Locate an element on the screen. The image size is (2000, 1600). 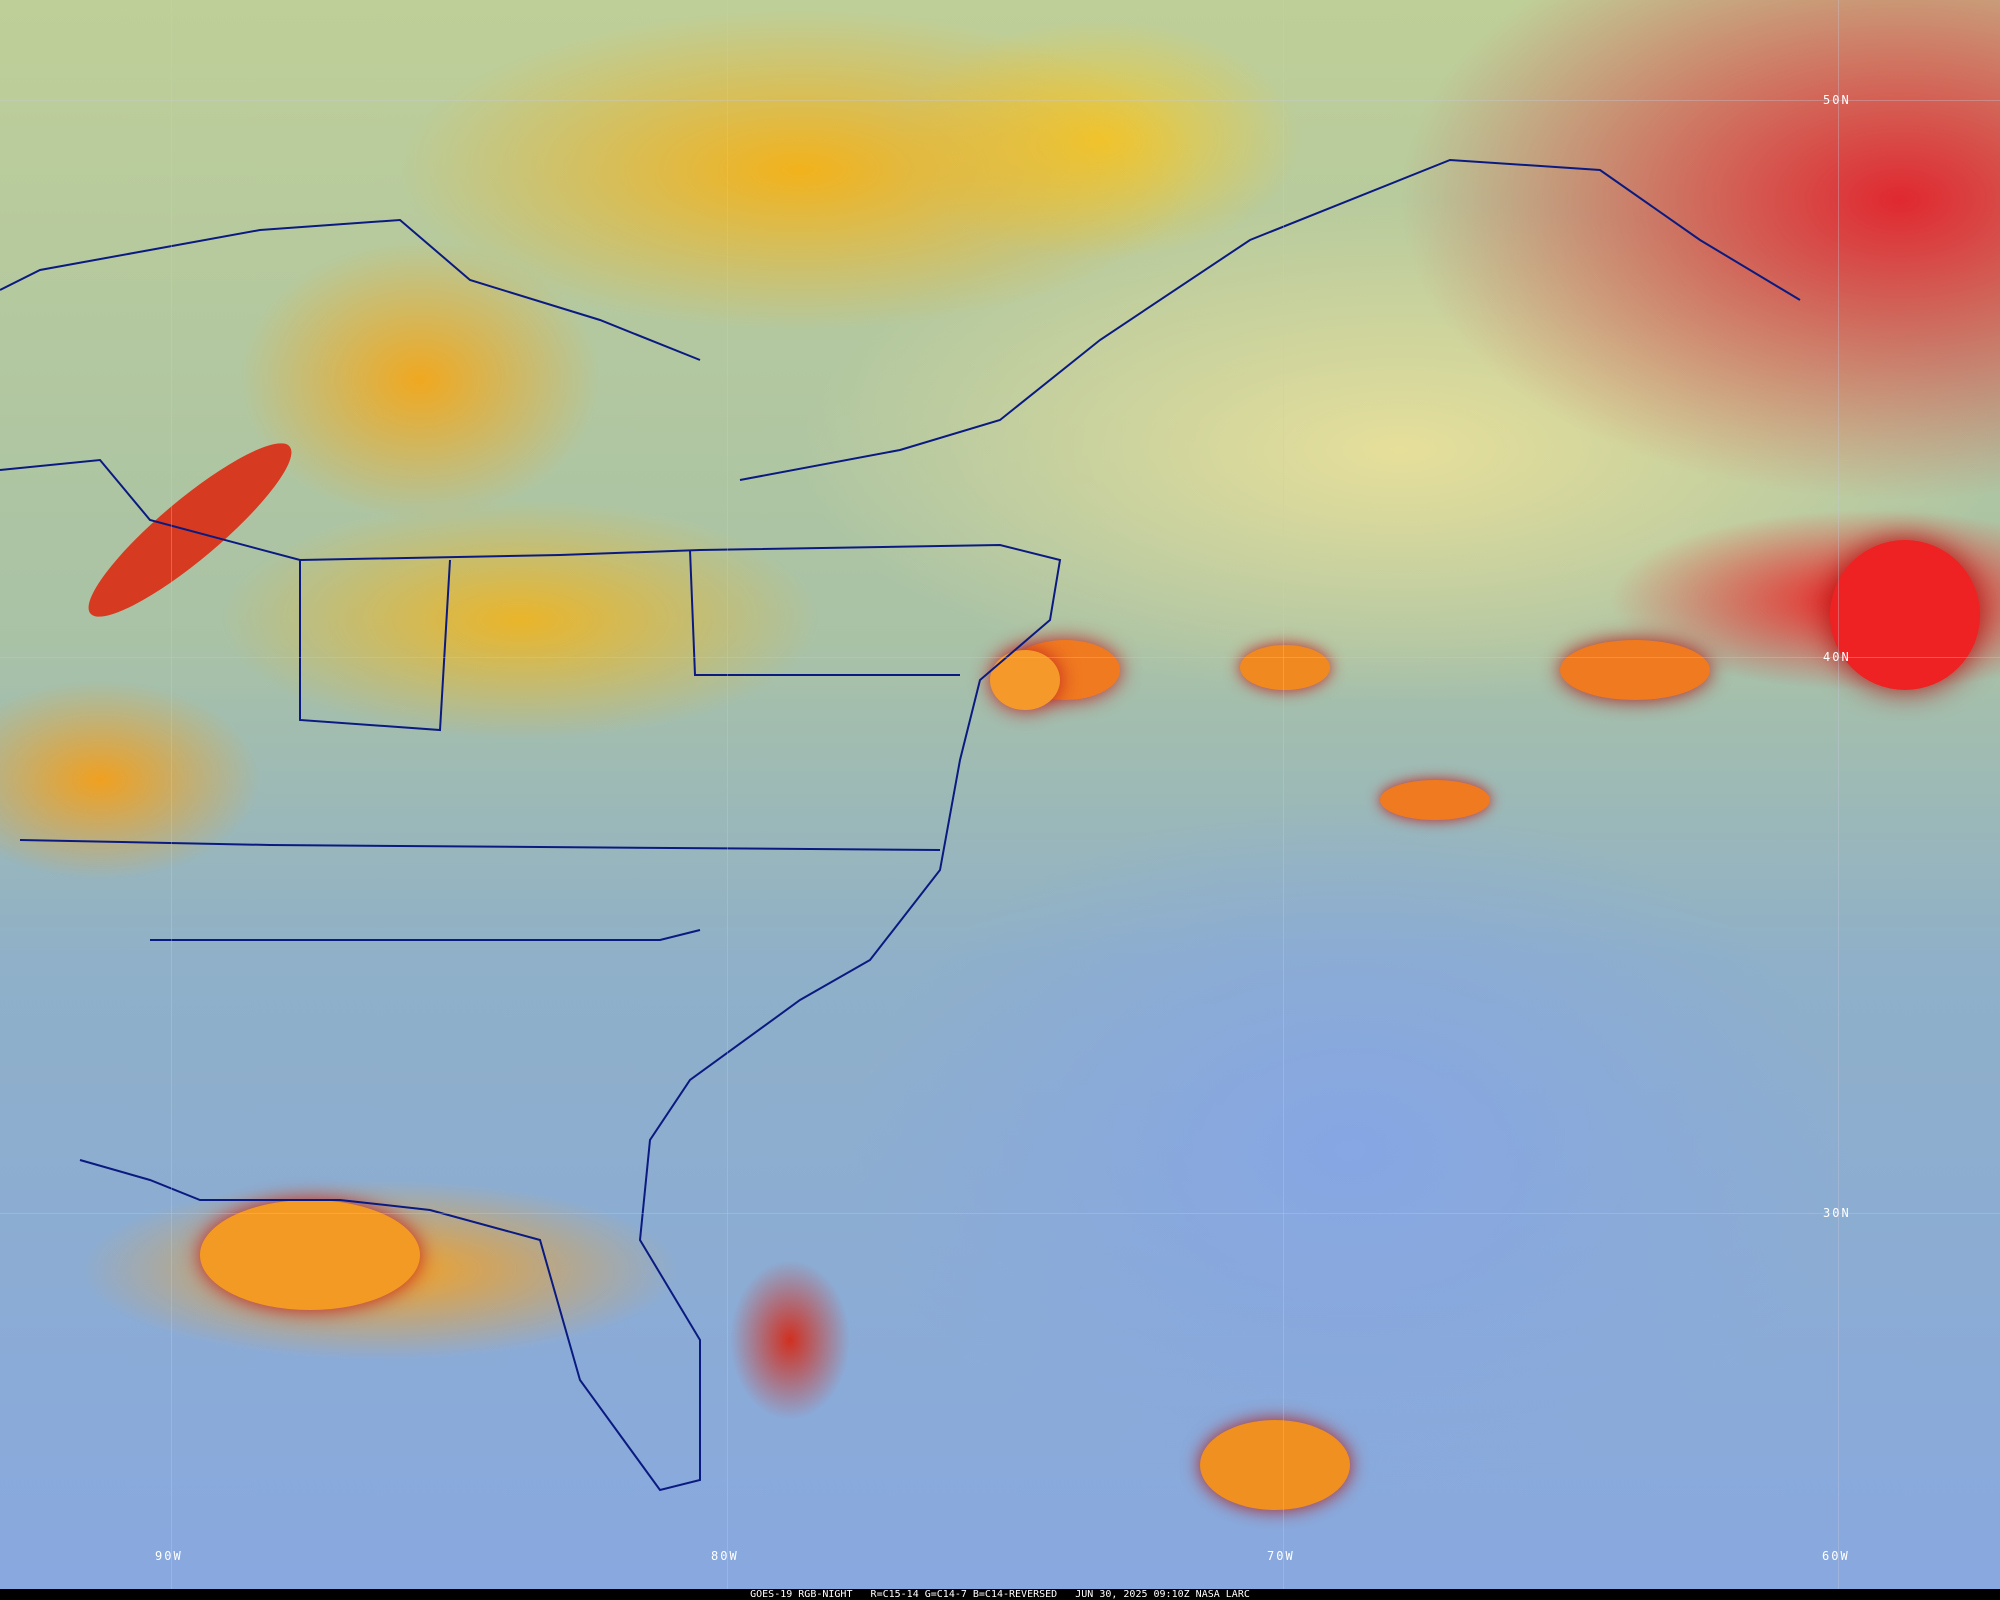
st-lawrence-border is located at coordinates (1270, 319).